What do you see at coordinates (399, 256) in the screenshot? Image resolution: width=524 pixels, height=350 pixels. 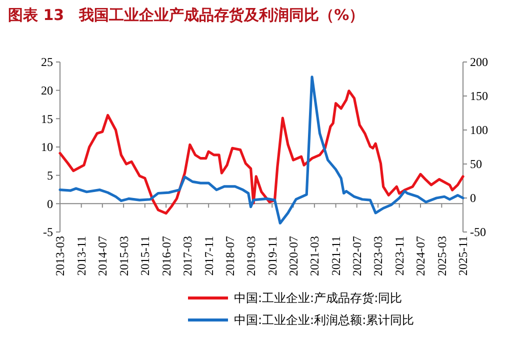 I see `x-tick-label: 2023-11` at bounding box center [399, 256].